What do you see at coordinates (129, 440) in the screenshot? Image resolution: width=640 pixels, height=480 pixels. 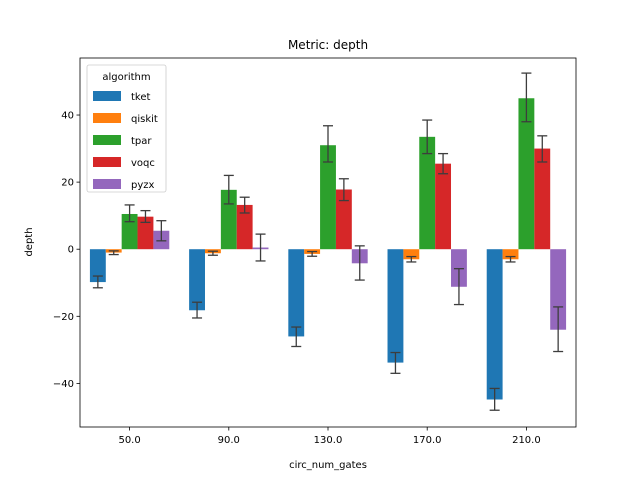 I see `x-tick-label: 50.0` at bounding box center [129, 440].